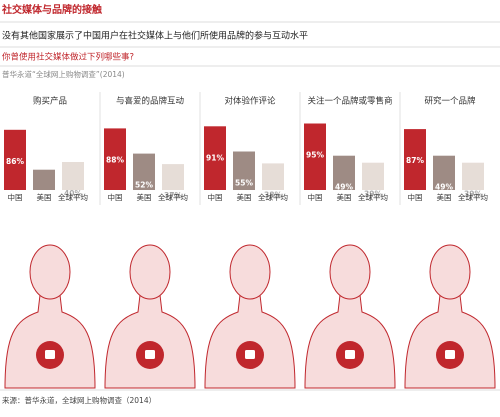 The width and height of the screenshot is (500, 417). I want to click on value-label: 88%, so click(115, 159).